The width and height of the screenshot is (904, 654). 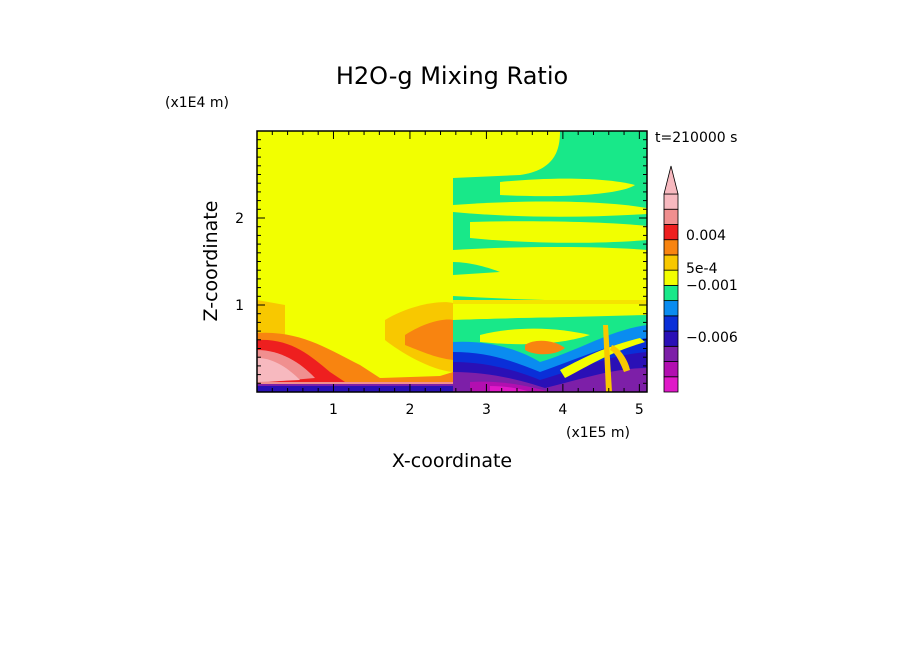 What do you see at coordinates (197, 103) in the screenshot?
I see `y-multiplier: (x1E4 m)` at bounding box center [197, 103].